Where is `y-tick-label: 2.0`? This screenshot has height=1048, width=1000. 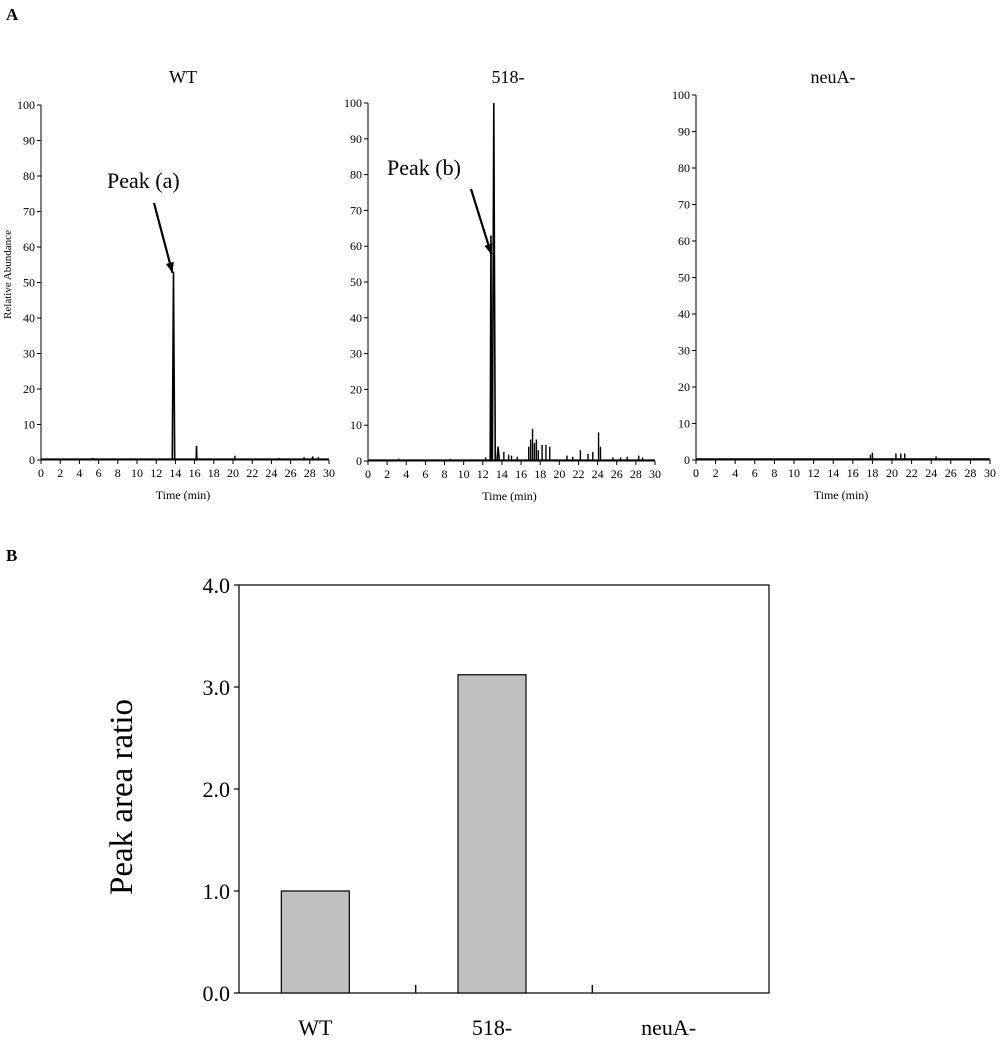
y-tick-label: 2.0 is located at coordinates (217, 789).